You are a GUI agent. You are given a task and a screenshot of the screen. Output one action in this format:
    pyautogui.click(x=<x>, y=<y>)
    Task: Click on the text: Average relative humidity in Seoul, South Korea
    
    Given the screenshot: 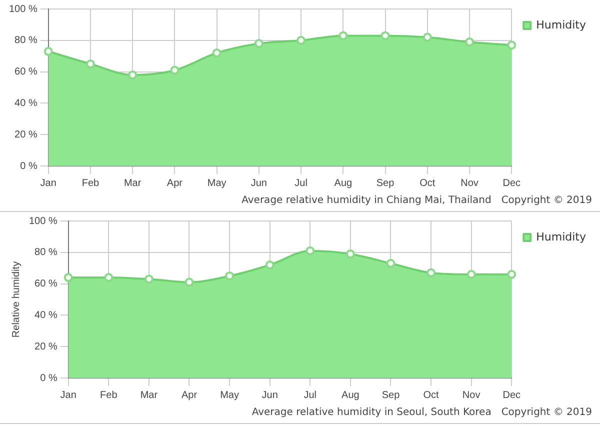 What is the action you would take?
    pyautogui.click(x=372, y=412)
    